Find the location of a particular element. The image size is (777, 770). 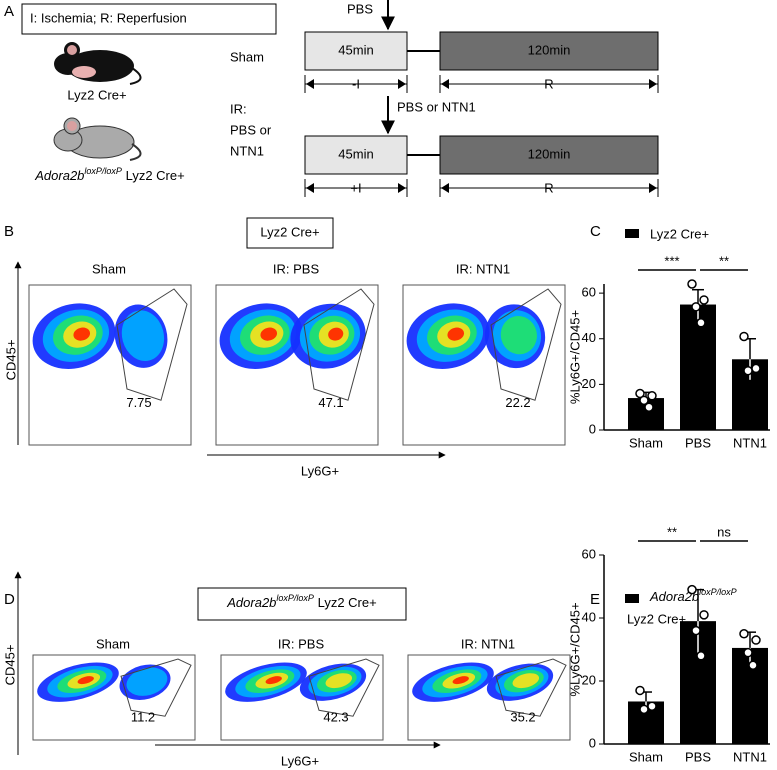

gate-value: 35.2 is located at coordinates (522, 716).